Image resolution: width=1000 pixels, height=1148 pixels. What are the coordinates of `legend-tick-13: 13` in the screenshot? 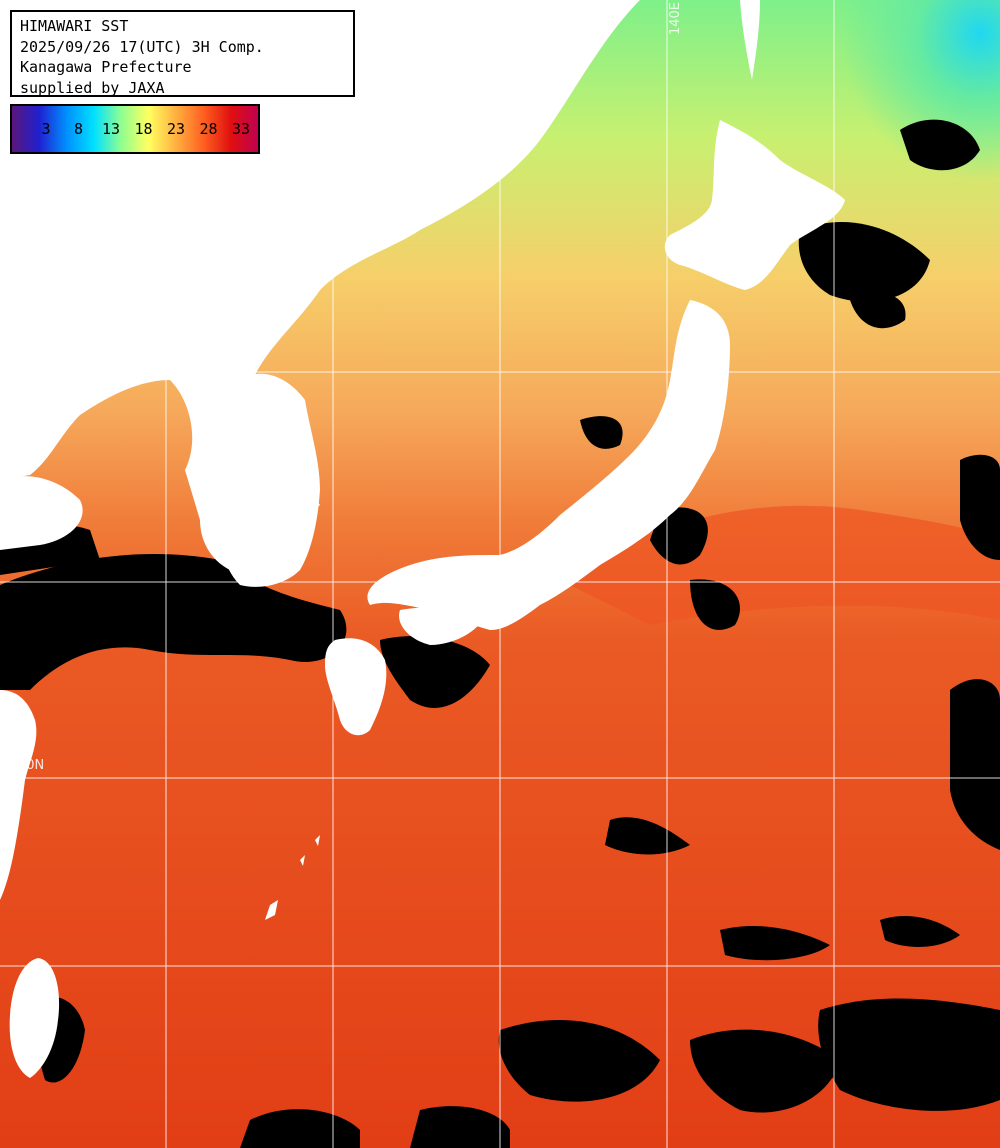 It's located at (111, 129).